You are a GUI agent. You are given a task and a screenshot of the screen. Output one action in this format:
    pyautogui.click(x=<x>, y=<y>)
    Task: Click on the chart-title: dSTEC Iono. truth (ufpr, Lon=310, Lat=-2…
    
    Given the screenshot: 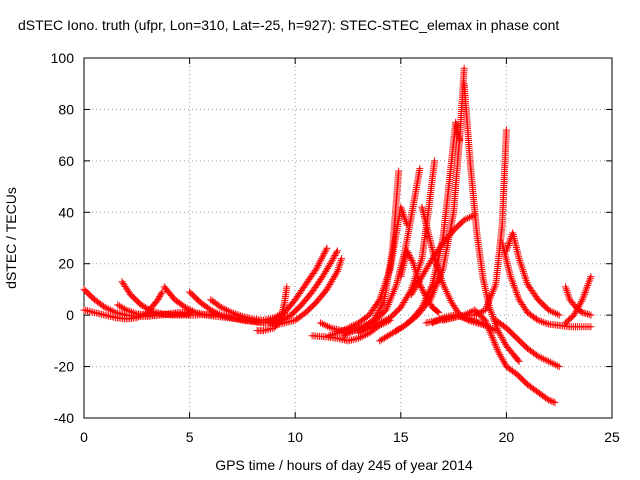 What is the action you would take?
    pyautogui.click(x=288, y=25)
    